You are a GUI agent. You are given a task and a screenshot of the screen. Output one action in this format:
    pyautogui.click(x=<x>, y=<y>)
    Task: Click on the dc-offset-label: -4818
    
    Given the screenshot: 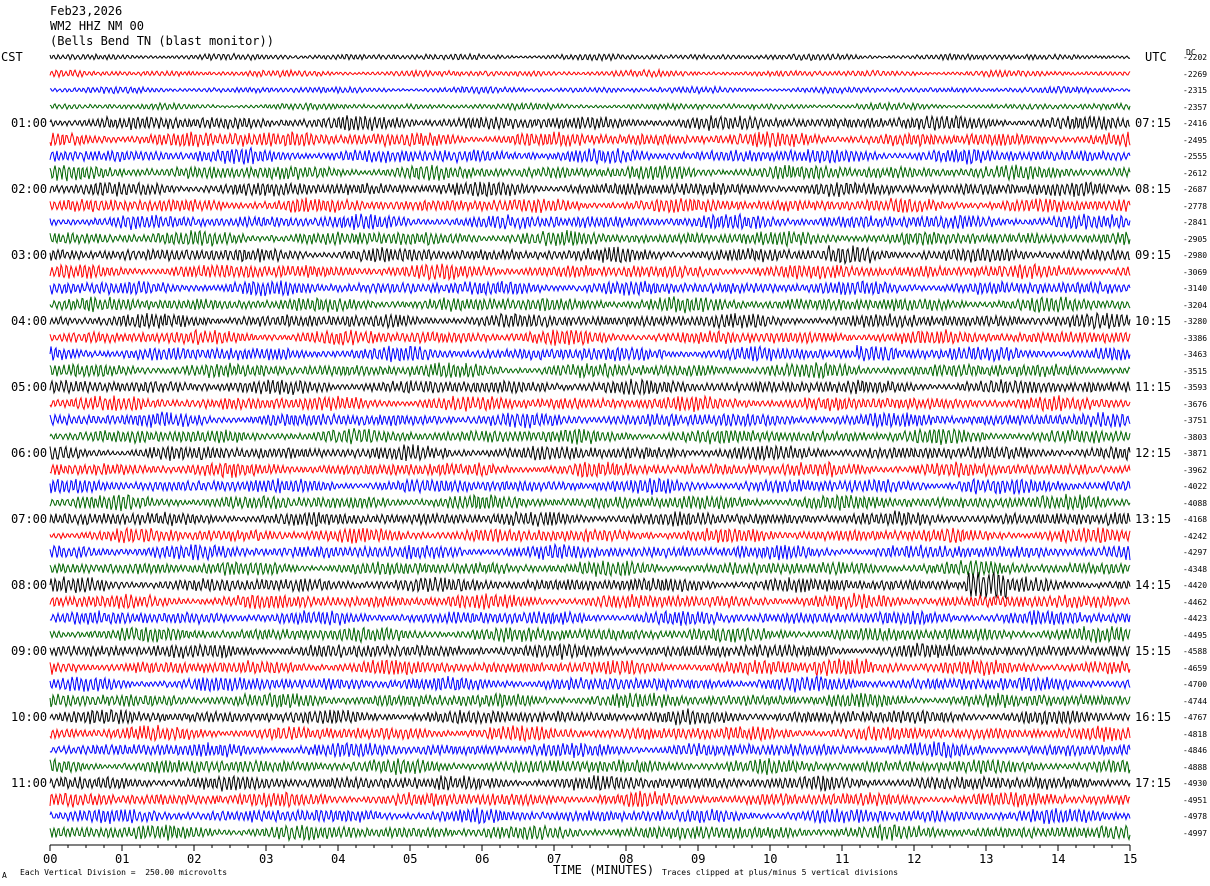 What is the action you would take?
    pyautogui.click(x=1195, y=734)
    